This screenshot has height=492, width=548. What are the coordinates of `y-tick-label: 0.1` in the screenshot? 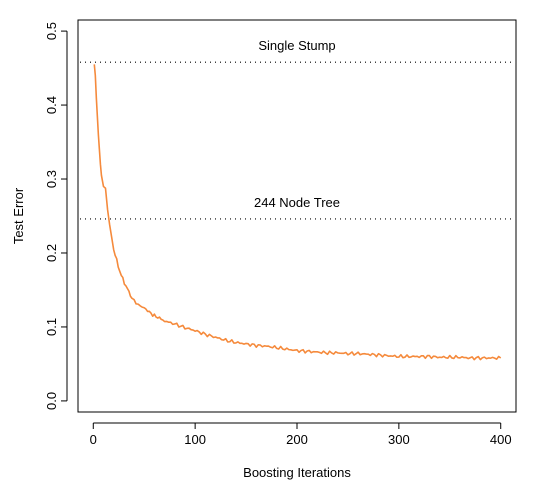 It's located at (51, 327).